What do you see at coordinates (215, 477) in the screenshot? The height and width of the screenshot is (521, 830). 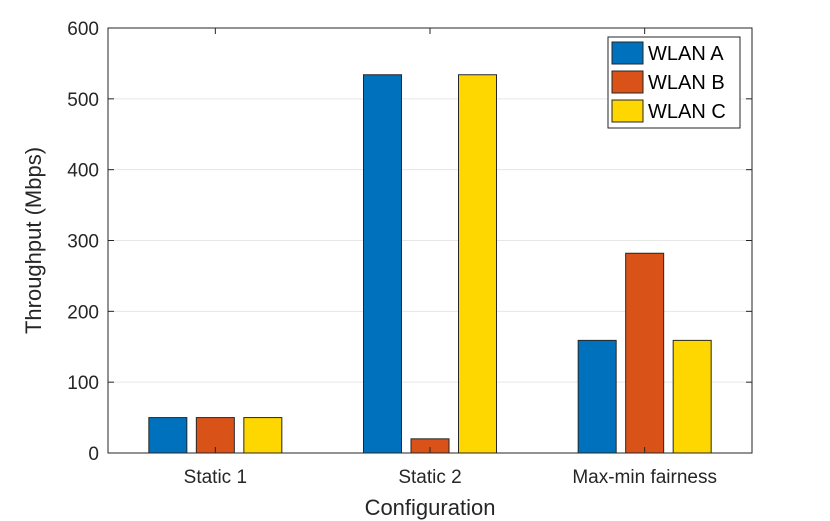 I see `x-tick-label: Static 1` at bounding box center [215, 477].